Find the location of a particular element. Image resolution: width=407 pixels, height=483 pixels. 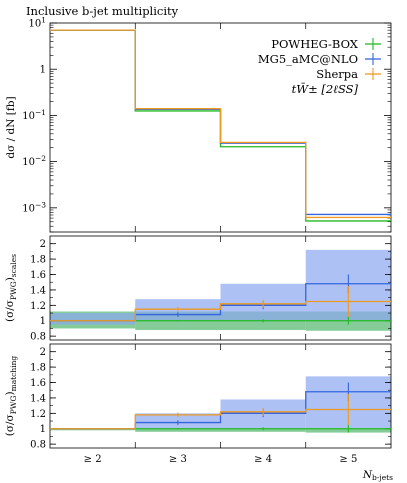

x-tick-label: ≥ 4 is located at coordinates (263, 459).